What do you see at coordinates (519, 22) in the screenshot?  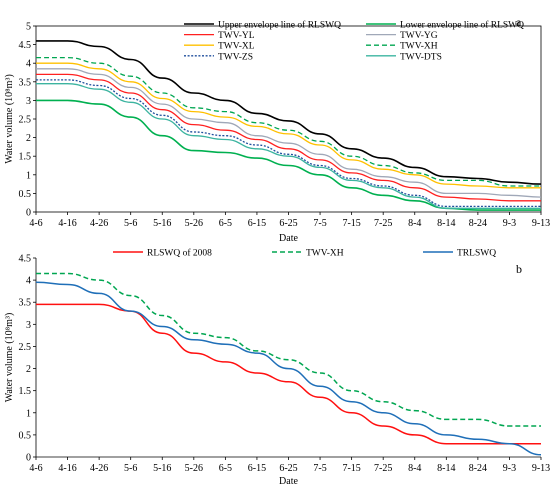 I see `panel-label: a` at bounding box center [519, 22].